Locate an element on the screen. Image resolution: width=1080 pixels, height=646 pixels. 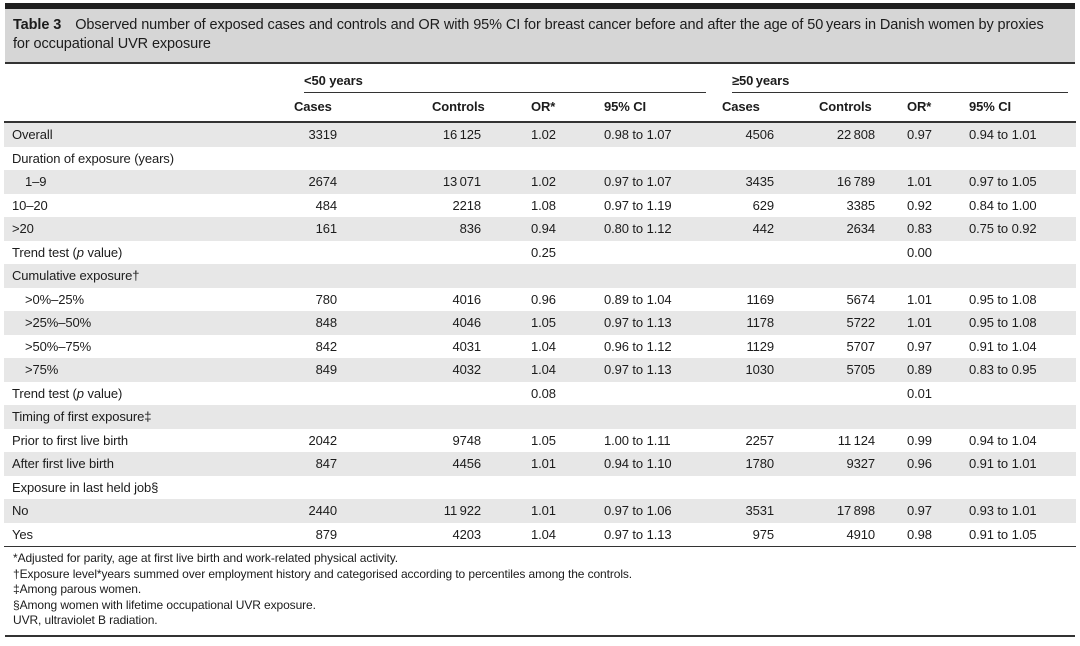
cell-or1: 0.94 is located at coordinates (543, 228).